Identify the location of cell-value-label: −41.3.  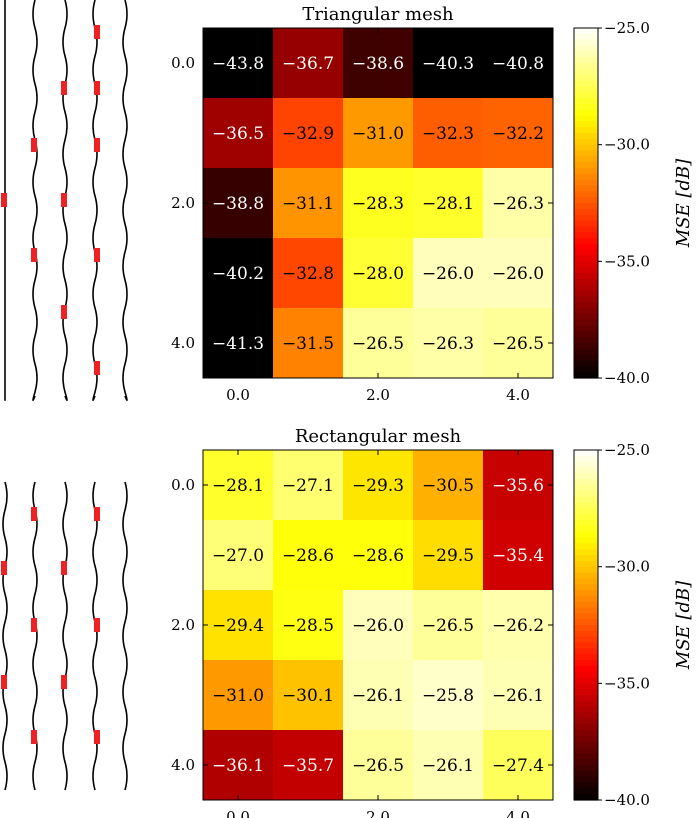
(238, 344).